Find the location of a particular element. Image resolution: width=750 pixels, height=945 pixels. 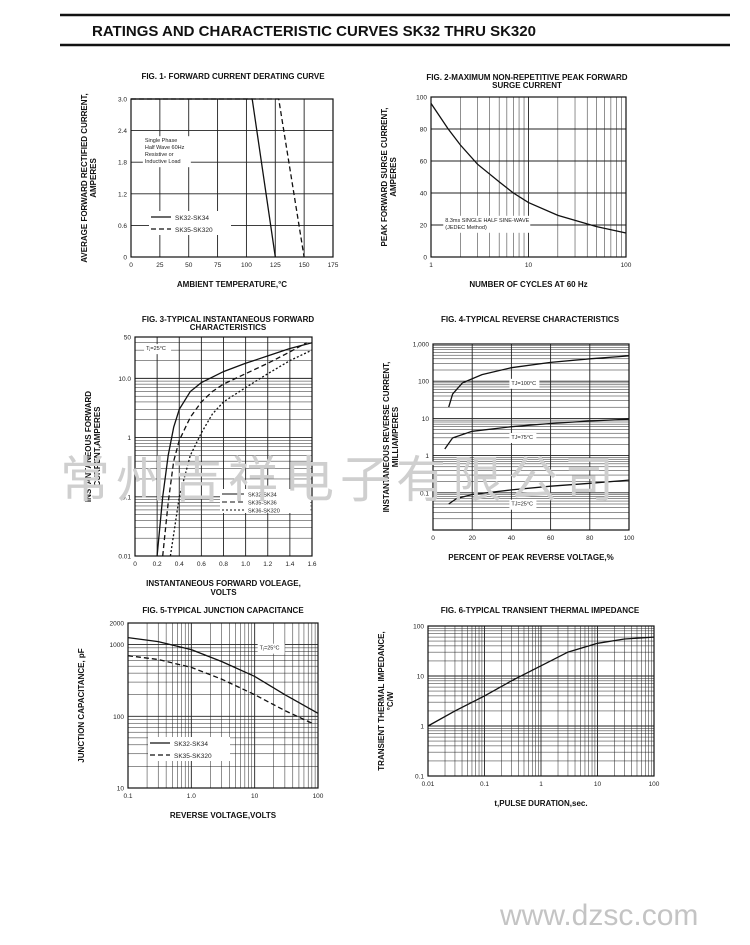

fig2-plot-frame is located at coordinates (528, 177).